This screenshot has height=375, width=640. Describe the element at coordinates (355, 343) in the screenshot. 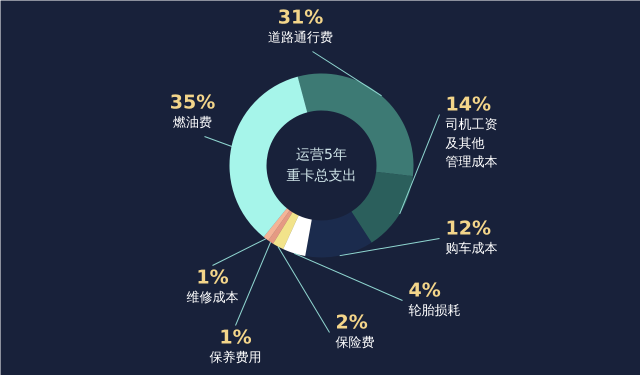

I see `slice-label: 保险费` at that location.